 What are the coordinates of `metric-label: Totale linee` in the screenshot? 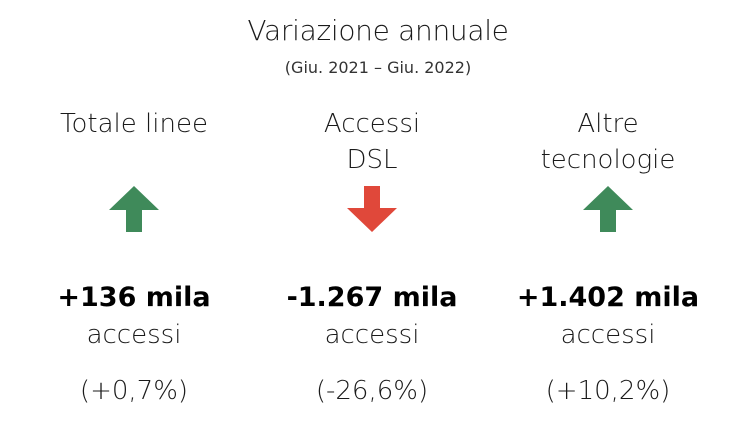 It's located at (134, 124).